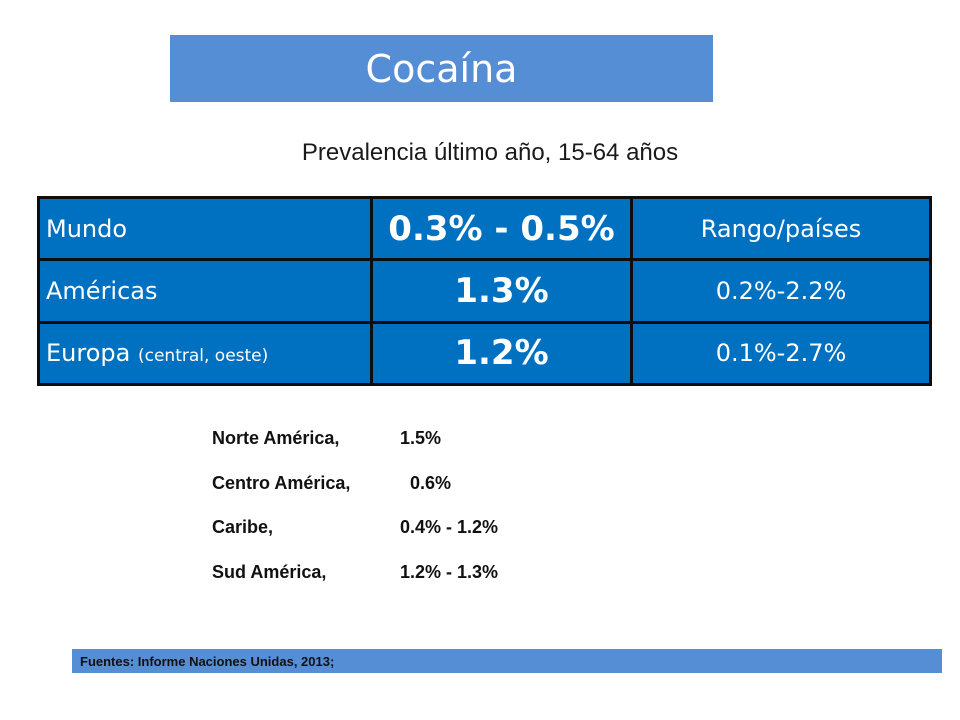 Image resolution: width=960 pixels, height=720 pixels. What do you see at coordinates (501, 353) in the screenshot?
I see `prevalence-value: 1.2%` at bounding box center [501, 353].